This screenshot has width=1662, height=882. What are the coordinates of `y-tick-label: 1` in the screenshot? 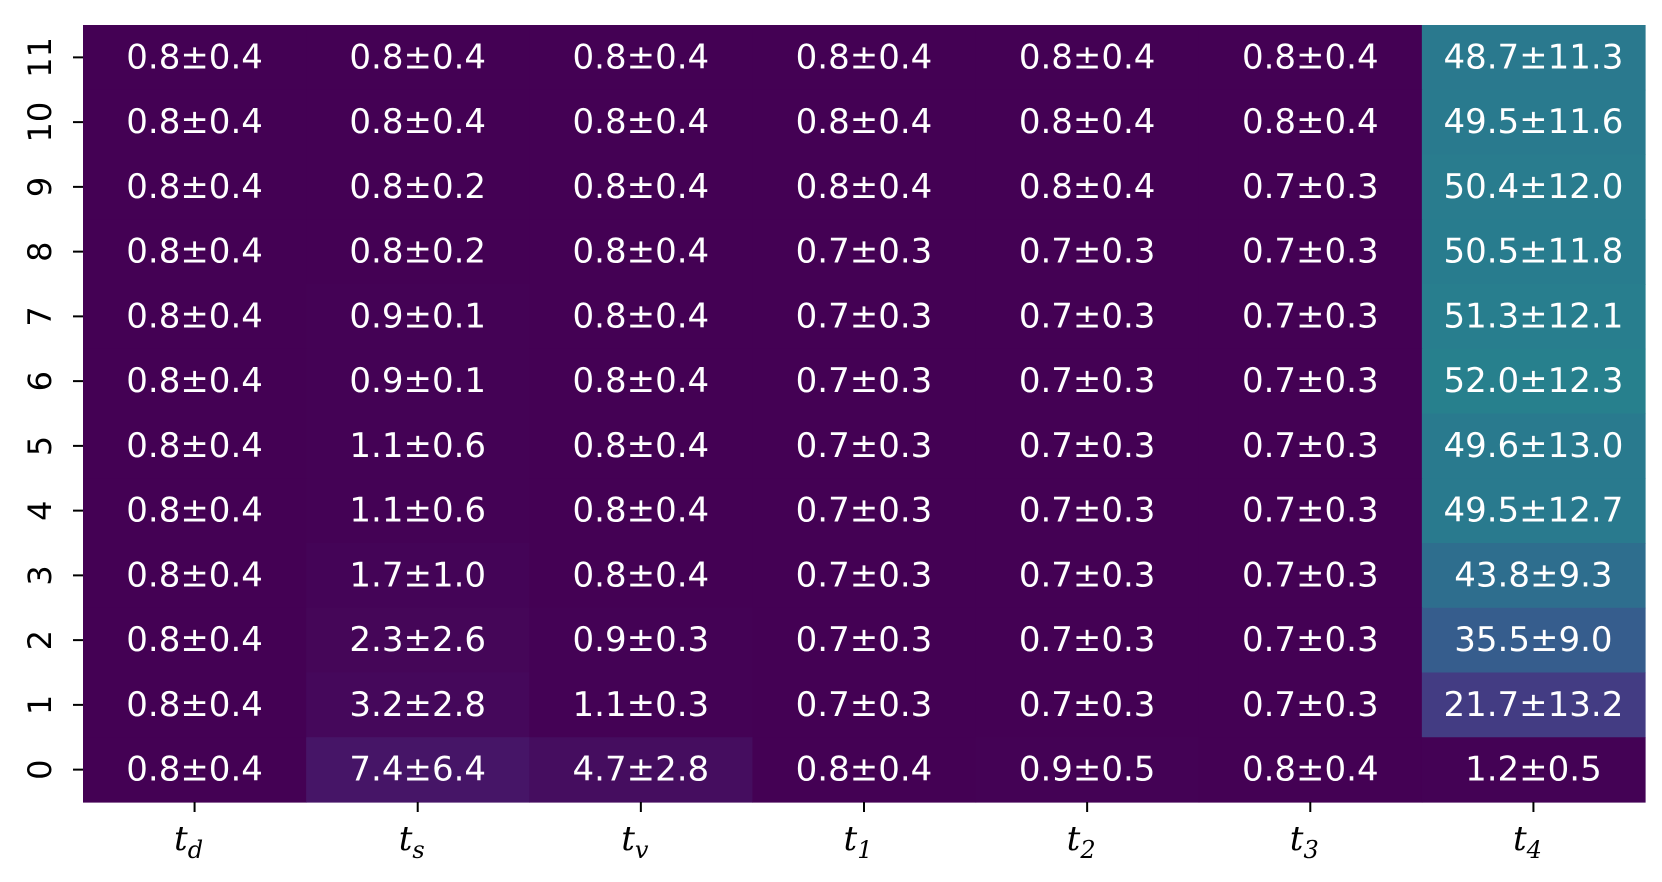 It's located at (40, 705).